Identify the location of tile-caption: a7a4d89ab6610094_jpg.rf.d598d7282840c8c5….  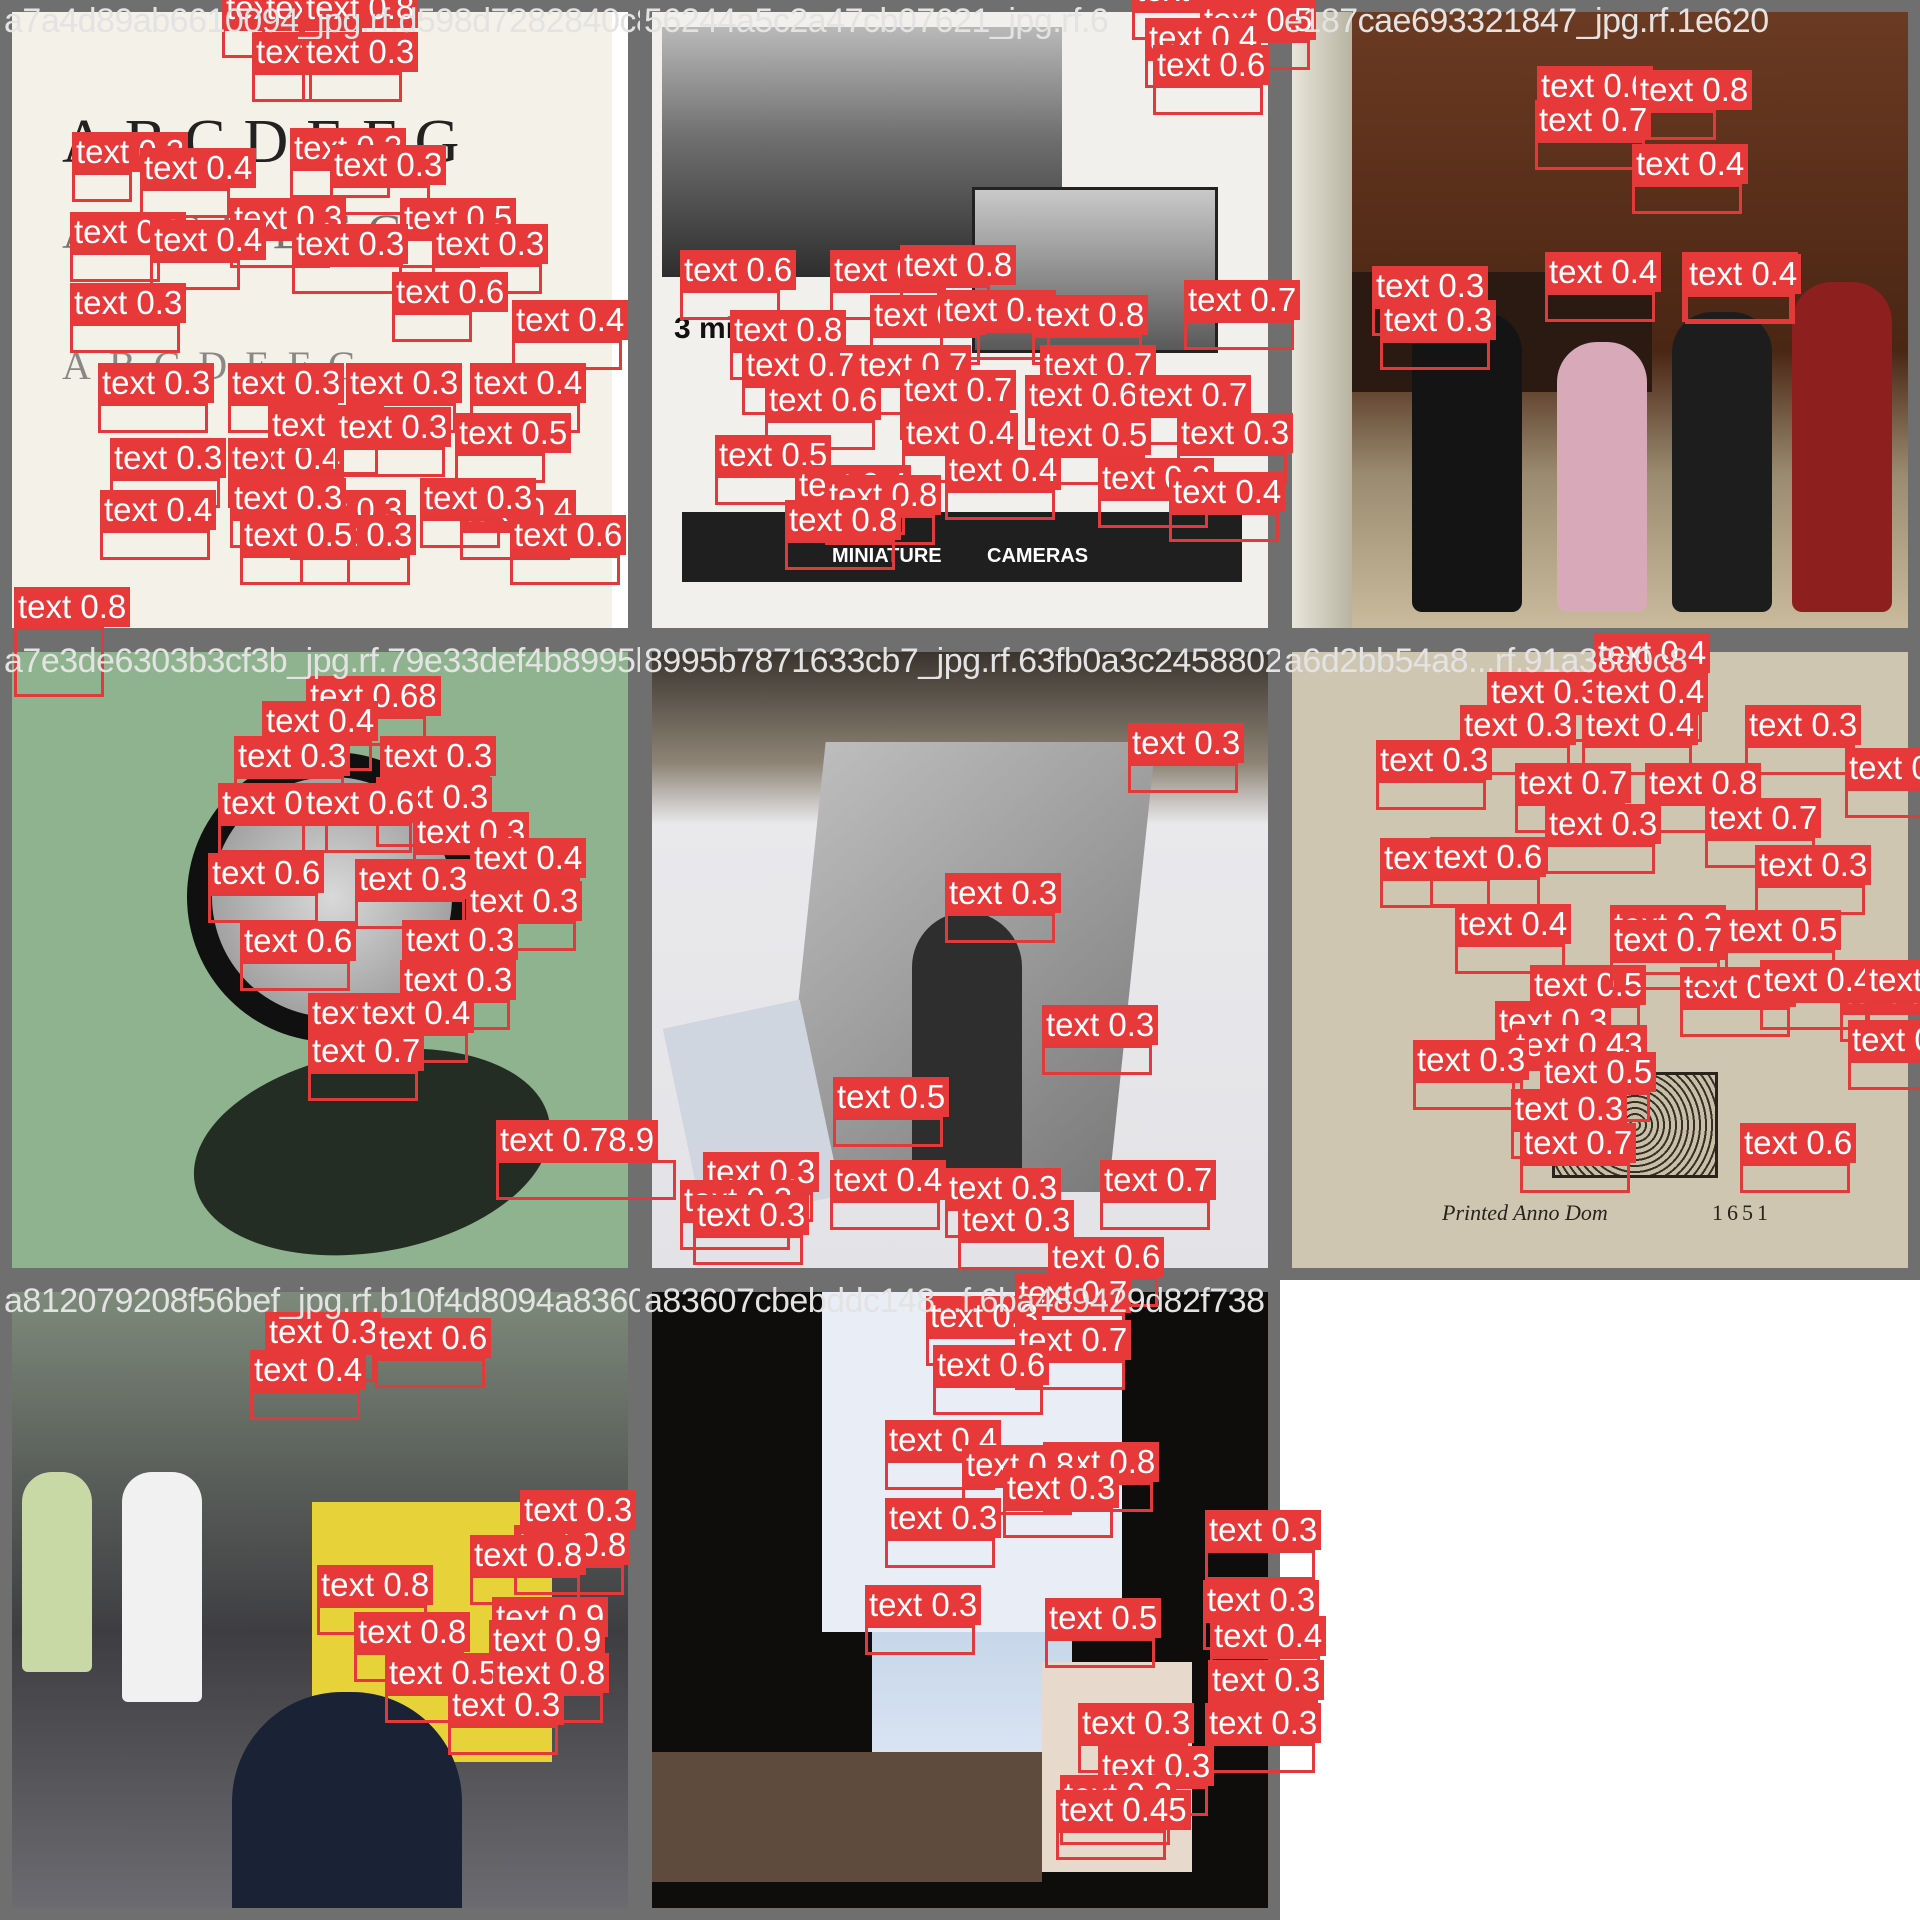
(322, 21).